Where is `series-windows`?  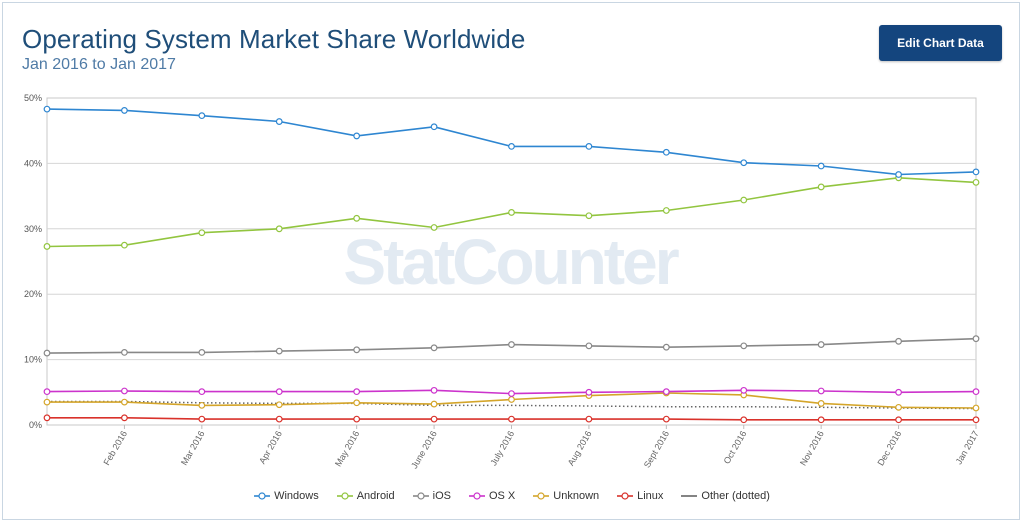
series-windows is located at coordinates (511, 141).